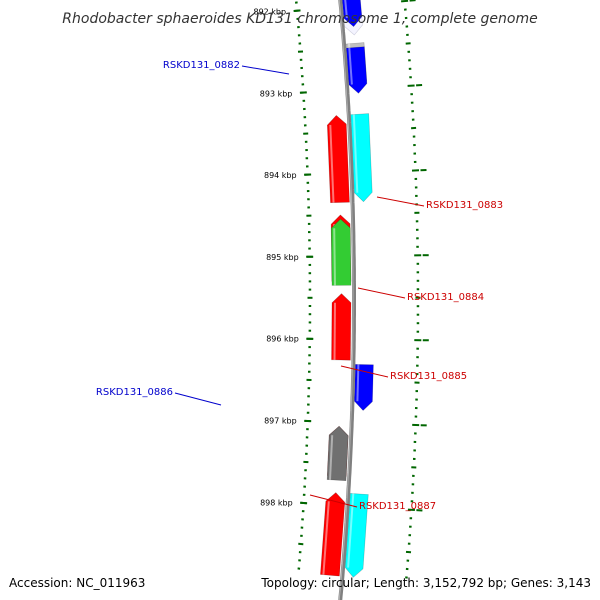  Describe the element at coordinates (341, 327) in the screenshot. I see `feature-0885-red` at that location.